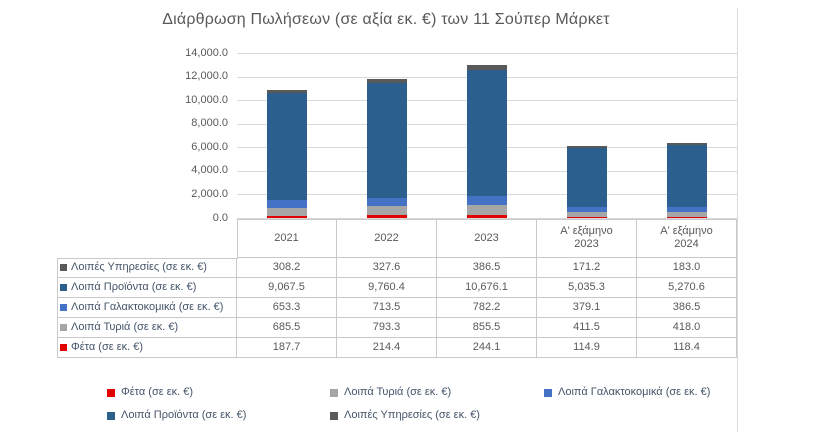 The image size is (837, 445). I want to click on panel-right-border, so click(737, 220).